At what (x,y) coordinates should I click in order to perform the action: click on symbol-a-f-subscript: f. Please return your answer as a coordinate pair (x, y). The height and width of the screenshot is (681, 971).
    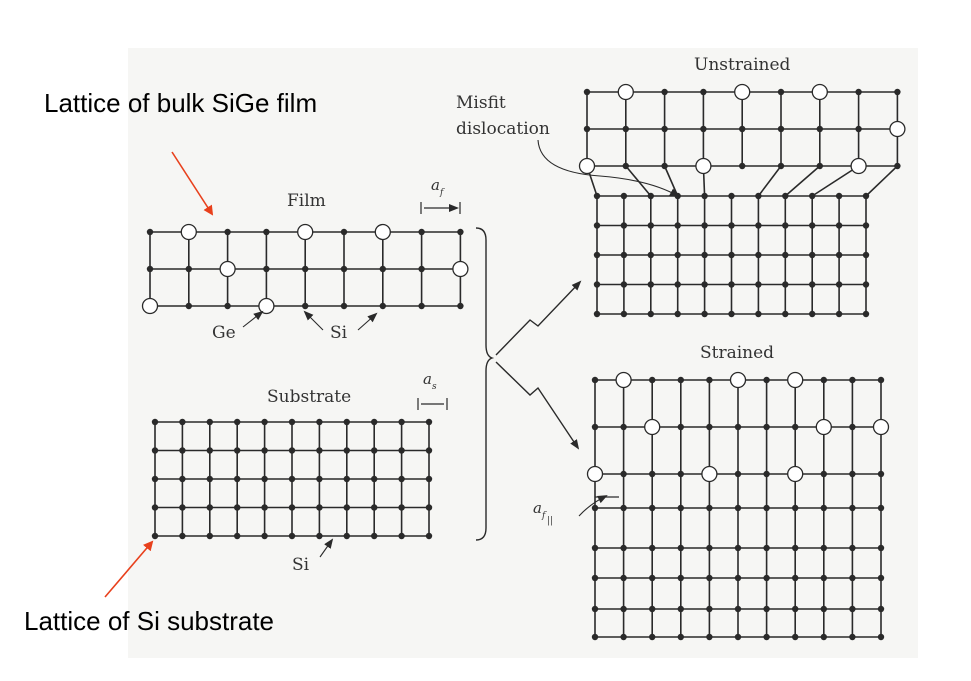
    Looking at the image, I should click on (442, 193).